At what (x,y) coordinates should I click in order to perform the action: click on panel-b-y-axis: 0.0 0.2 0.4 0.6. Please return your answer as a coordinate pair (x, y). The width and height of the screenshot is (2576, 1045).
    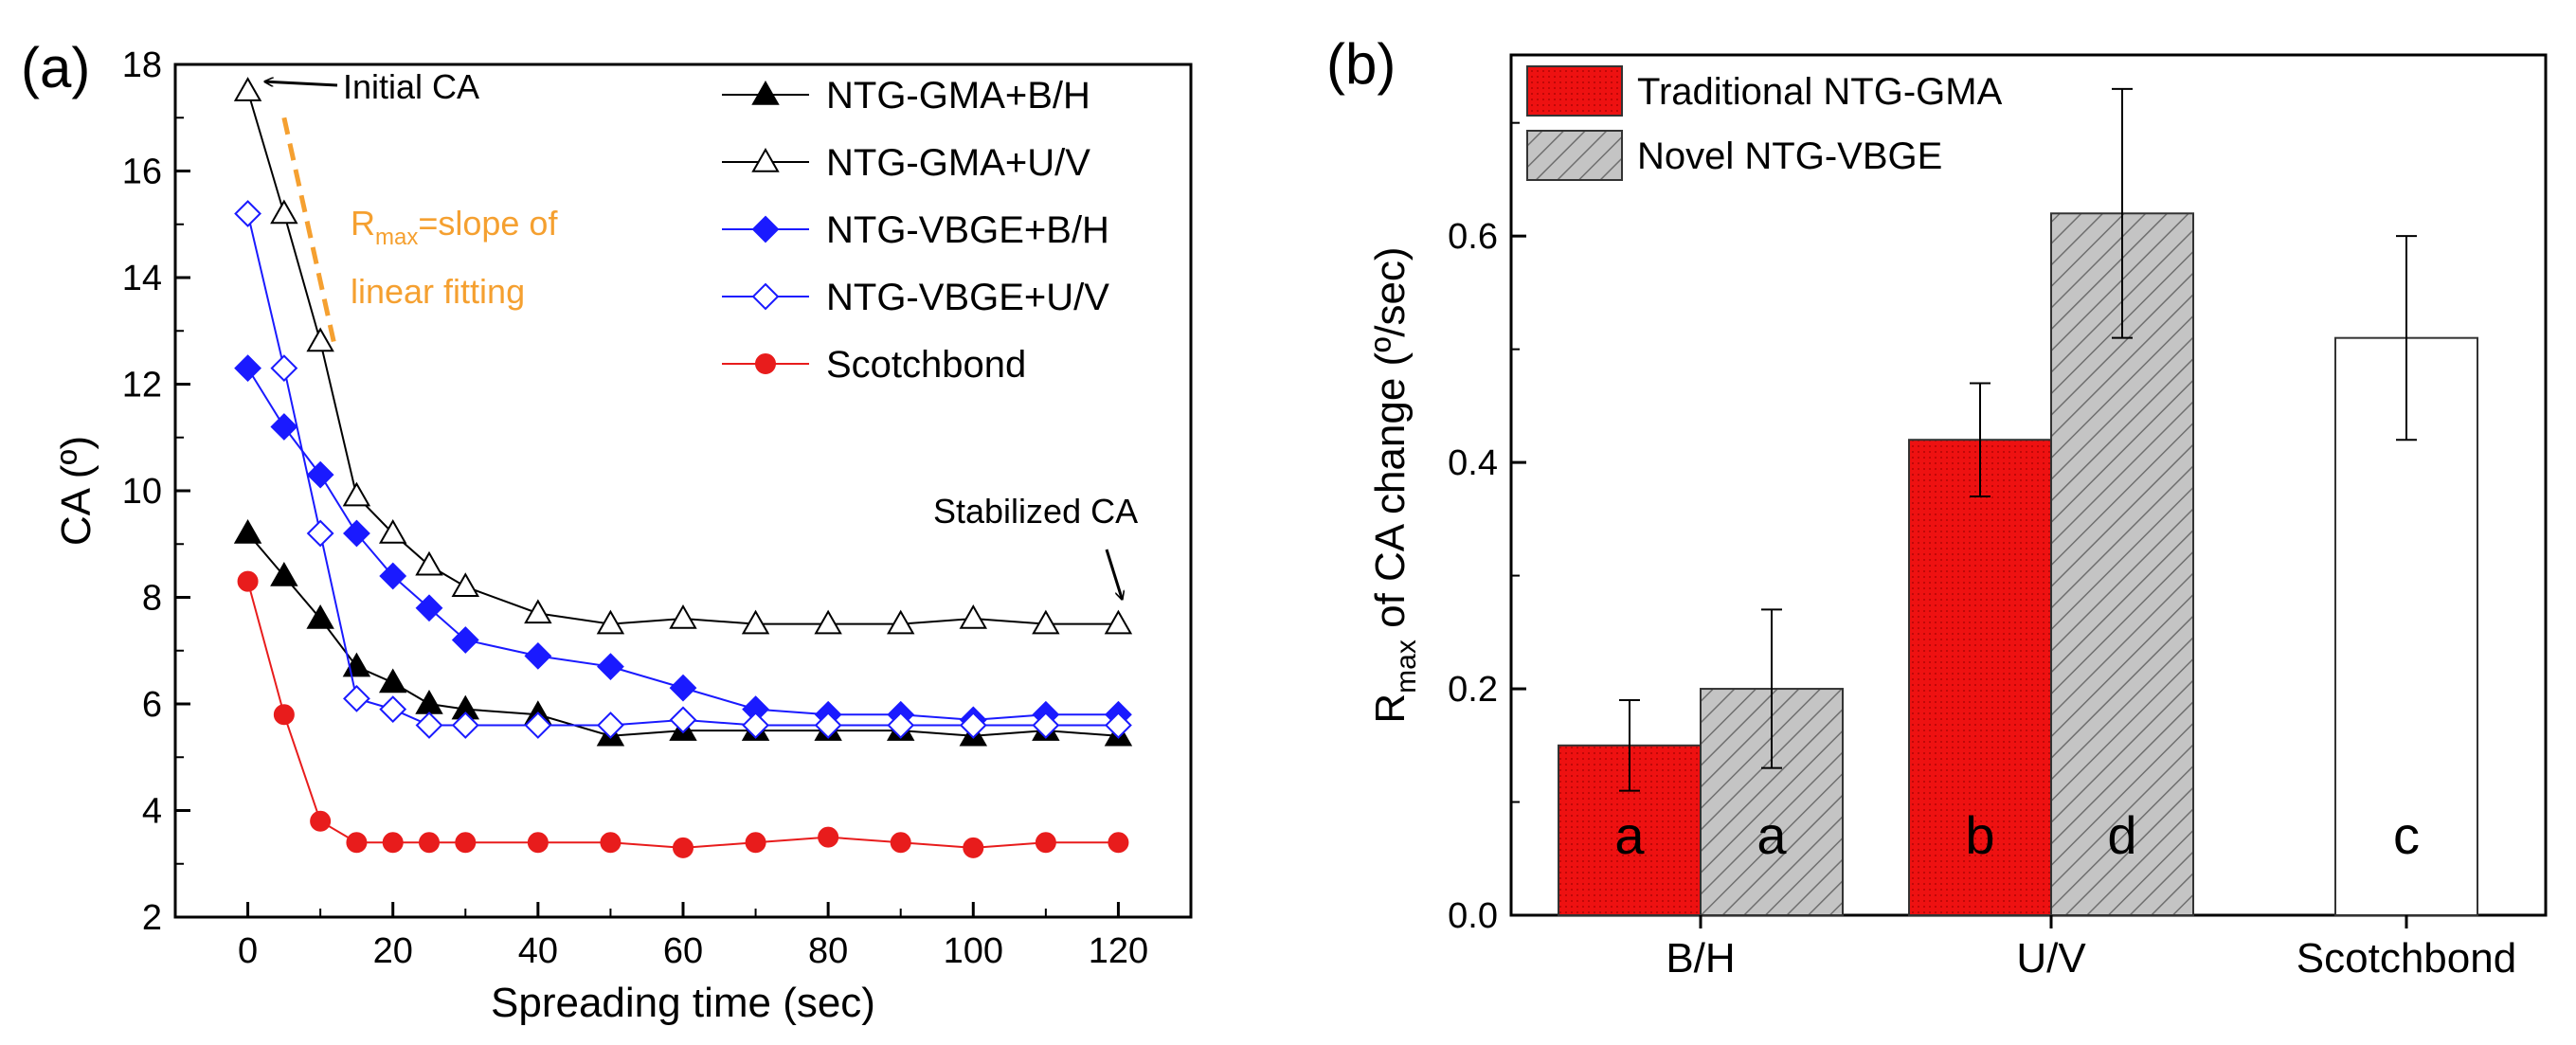
    Looking at the image, I should click on (1487, 528).